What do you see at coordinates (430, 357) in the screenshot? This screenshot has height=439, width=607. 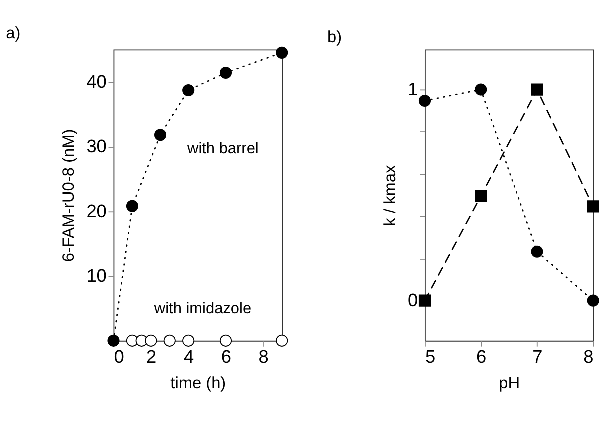 I see `x-tick-label: 5` at bounding box center [430, 357].